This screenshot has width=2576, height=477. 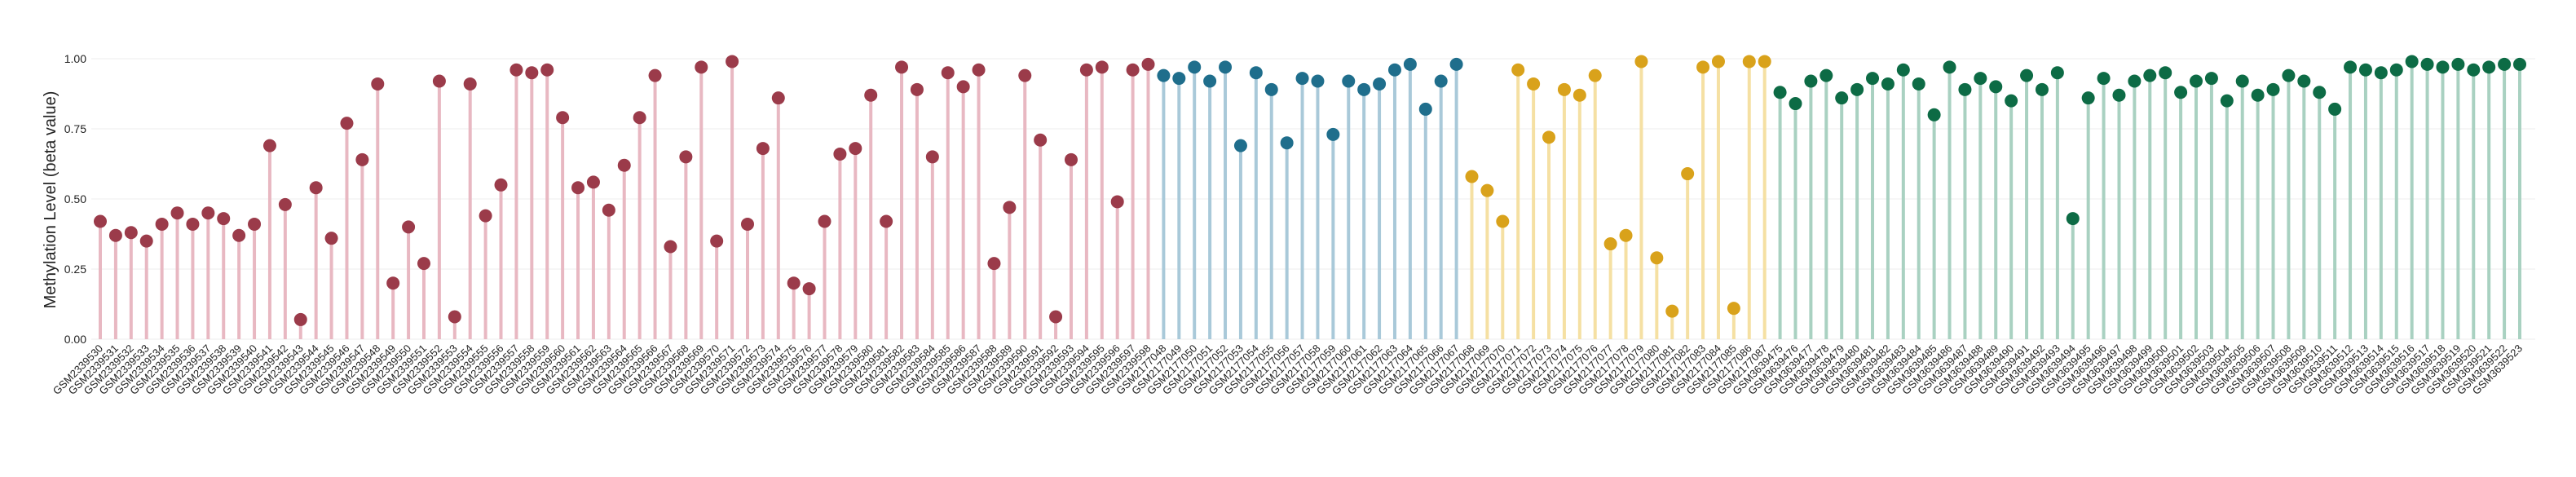 What do you see at coordinates (51, 200) in the screenshot?
I see `y-axis-label: Methylation Level (beta value)` at bounding box center [51, 200].